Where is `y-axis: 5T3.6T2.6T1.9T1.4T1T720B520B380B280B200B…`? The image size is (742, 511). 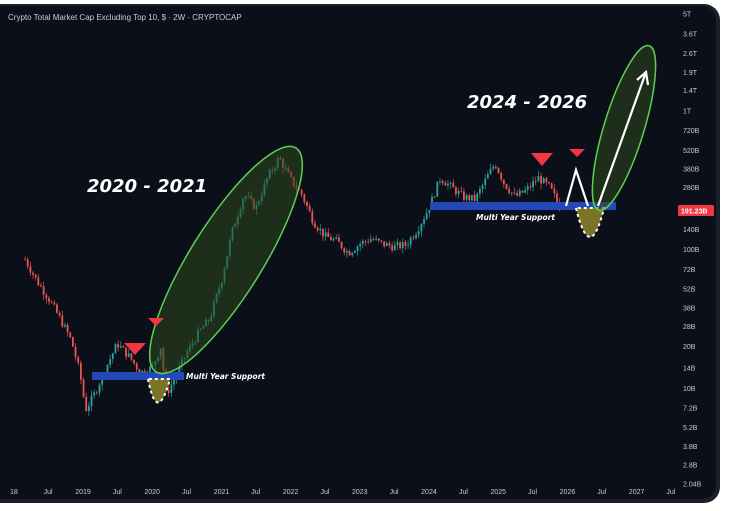
y-axis: 5T3.6T2.6T1.9T1.4T1T720B520B380B280B200B… is located at coordinates (692, 250).